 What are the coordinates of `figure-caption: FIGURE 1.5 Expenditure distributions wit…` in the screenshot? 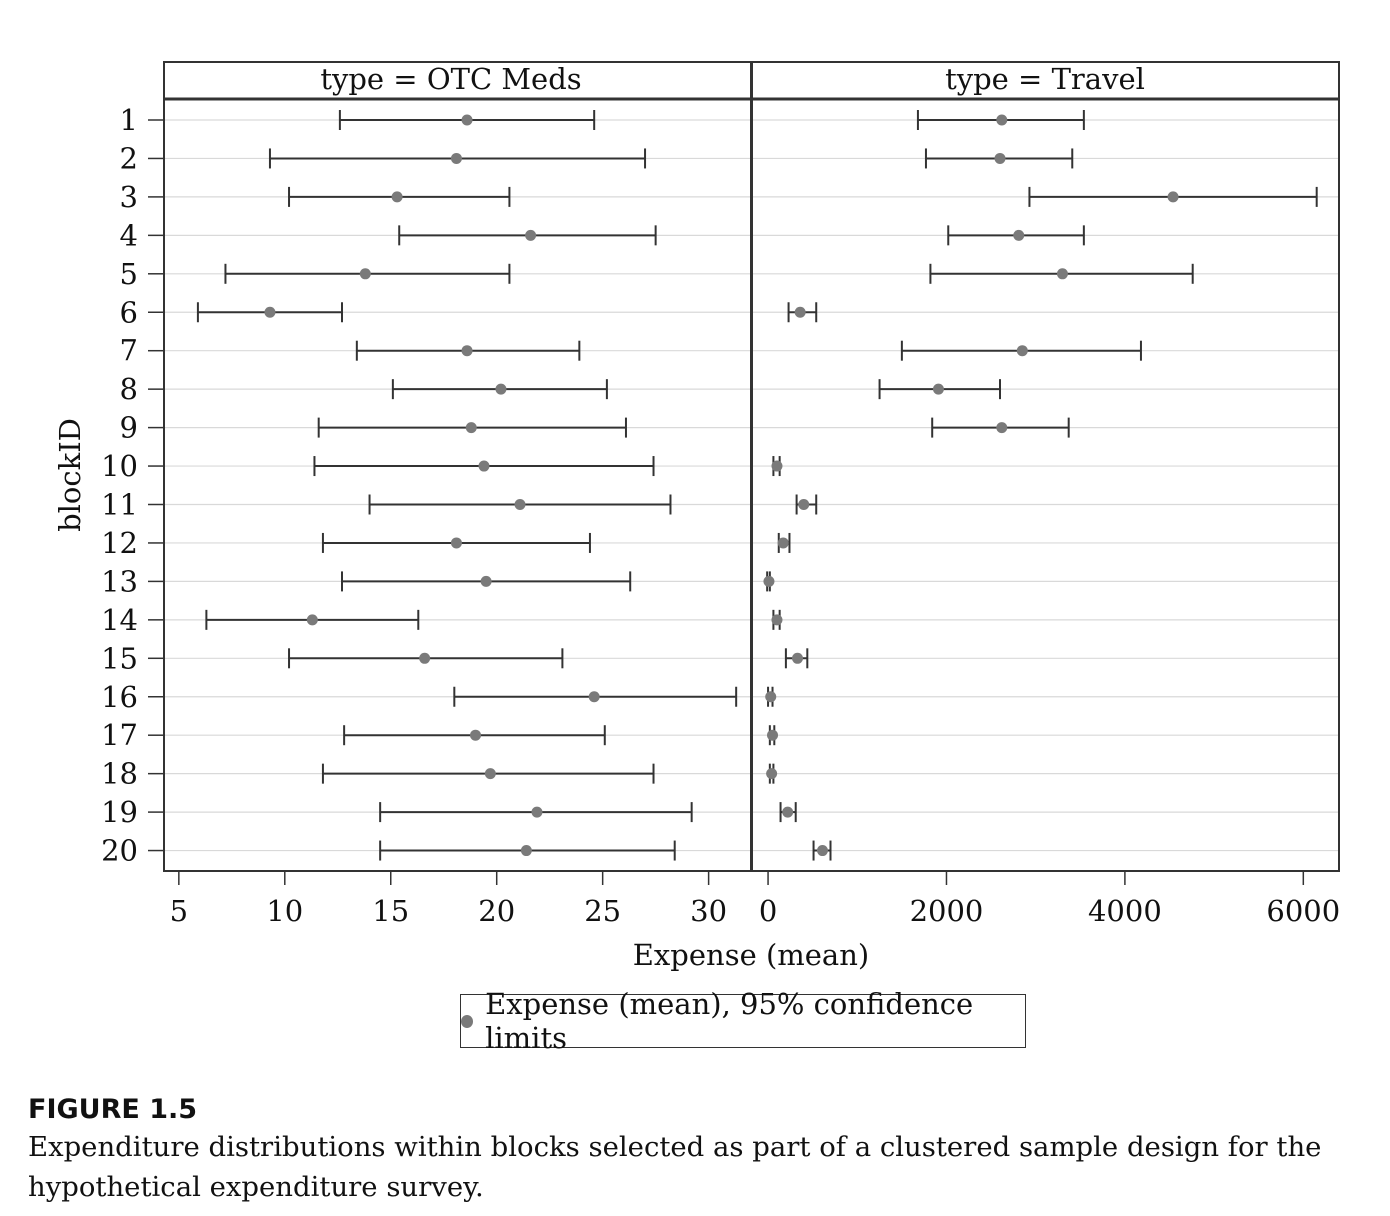 It's located at (700, 1150).